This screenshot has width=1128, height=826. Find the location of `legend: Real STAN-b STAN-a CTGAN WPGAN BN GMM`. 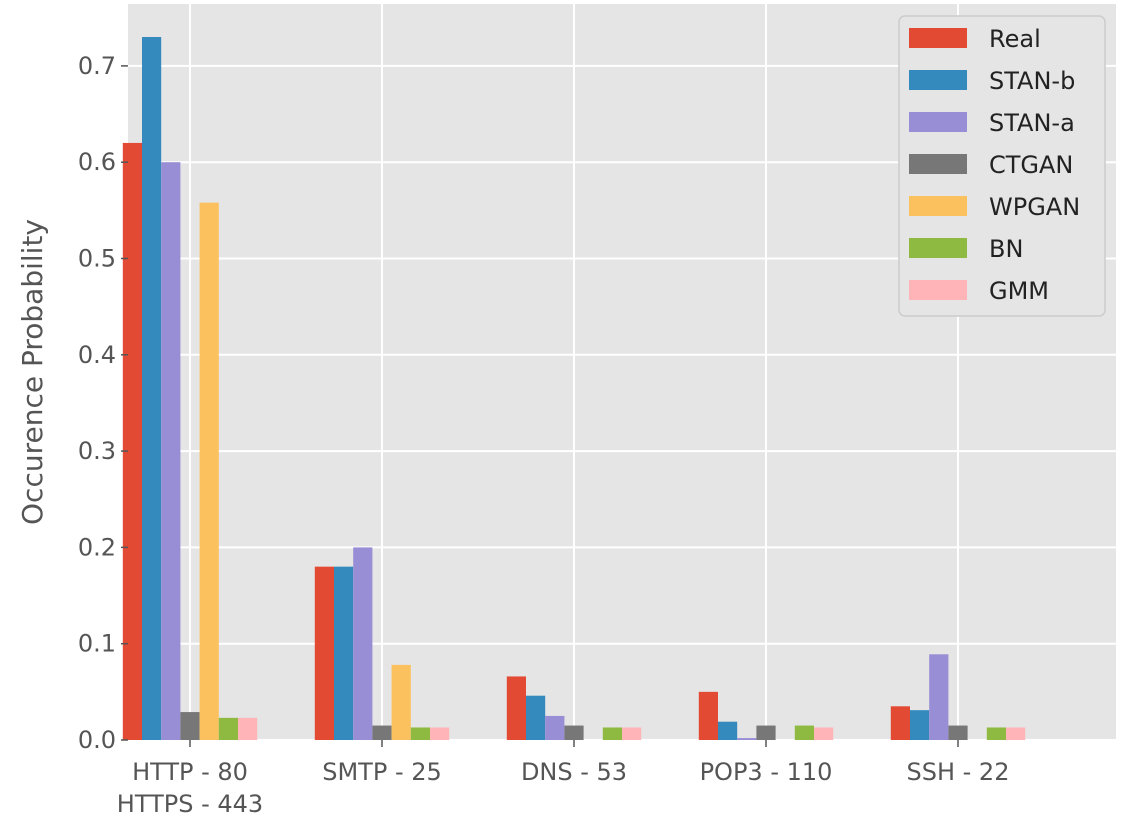

legend: Real STAN-b STAN-a CTGAN WPGAN BN GMM is located at coordinates (1002, 166).